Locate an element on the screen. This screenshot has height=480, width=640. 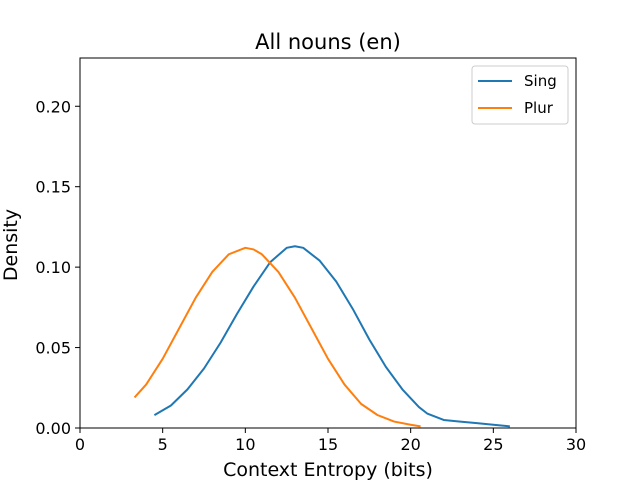
x-axis-label: Context Entropy (bits) is located at coordinates (328, 469).